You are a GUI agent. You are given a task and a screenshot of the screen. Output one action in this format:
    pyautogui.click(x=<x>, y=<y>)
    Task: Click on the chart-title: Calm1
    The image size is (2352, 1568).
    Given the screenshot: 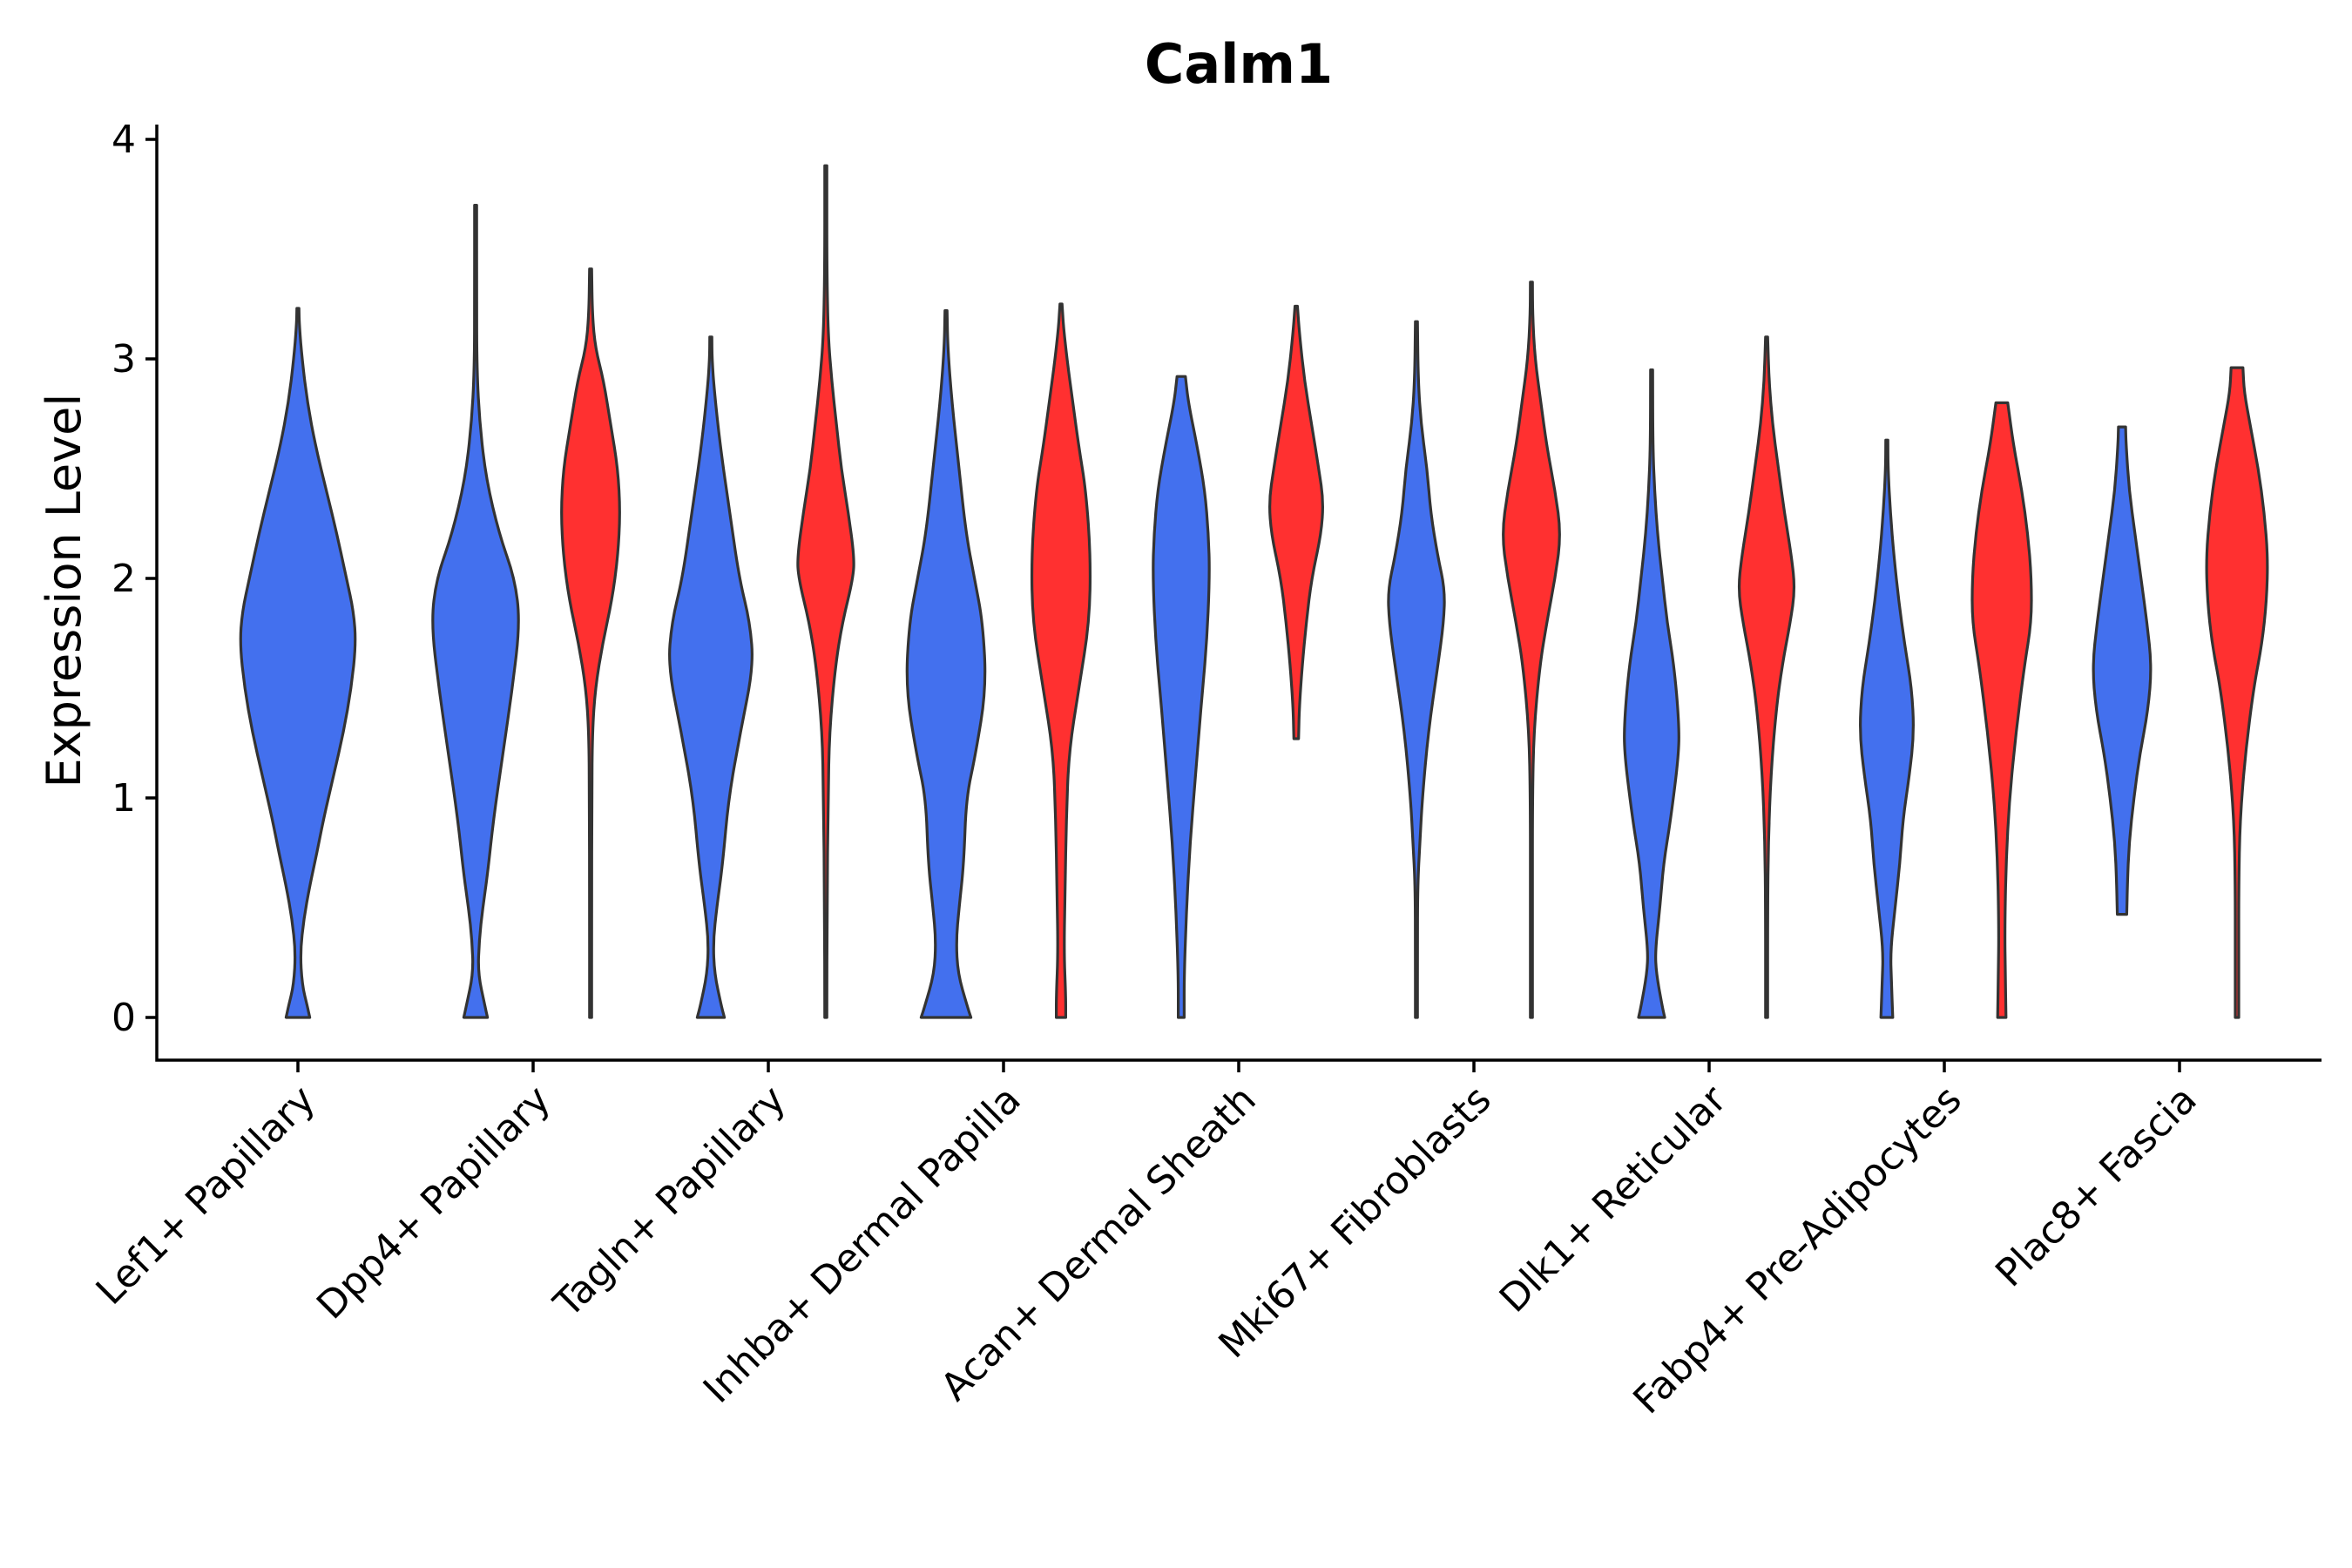 What is the action you would take?
    pyautogui.click(x=1239, y=64)
    